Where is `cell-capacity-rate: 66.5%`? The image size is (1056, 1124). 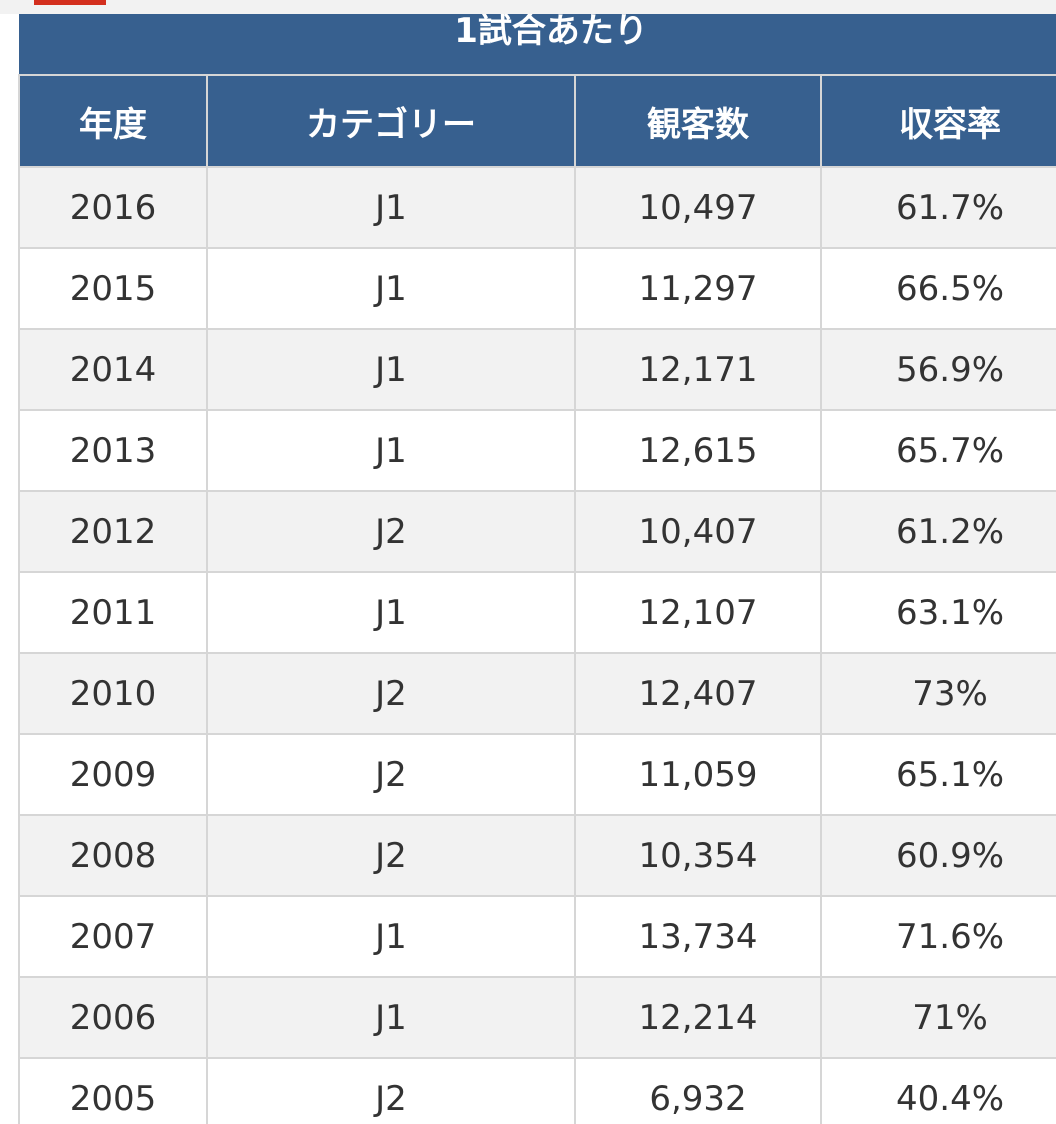
cell-capacity-rate: 66.5% is located at coordinates (937, 288).